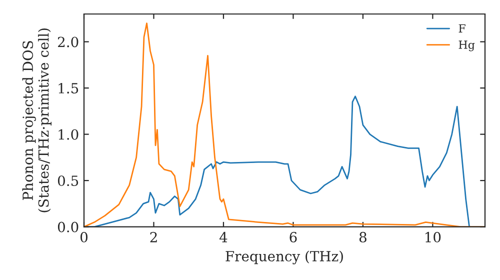 The width and height of the screenshot is (500, 280). I want to click on y-tick-label: 0.5, so click(68, 181).